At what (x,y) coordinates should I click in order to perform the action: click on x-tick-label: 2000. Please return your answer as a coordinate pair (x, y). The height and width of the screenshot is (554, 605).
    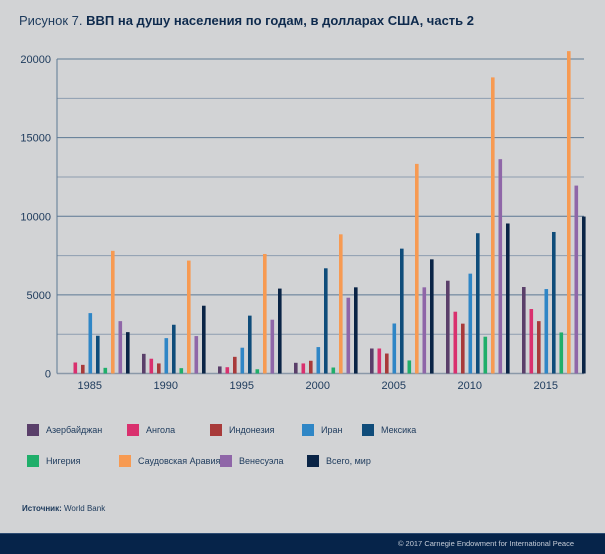
    Looking at the image, I should click on (318, 386).